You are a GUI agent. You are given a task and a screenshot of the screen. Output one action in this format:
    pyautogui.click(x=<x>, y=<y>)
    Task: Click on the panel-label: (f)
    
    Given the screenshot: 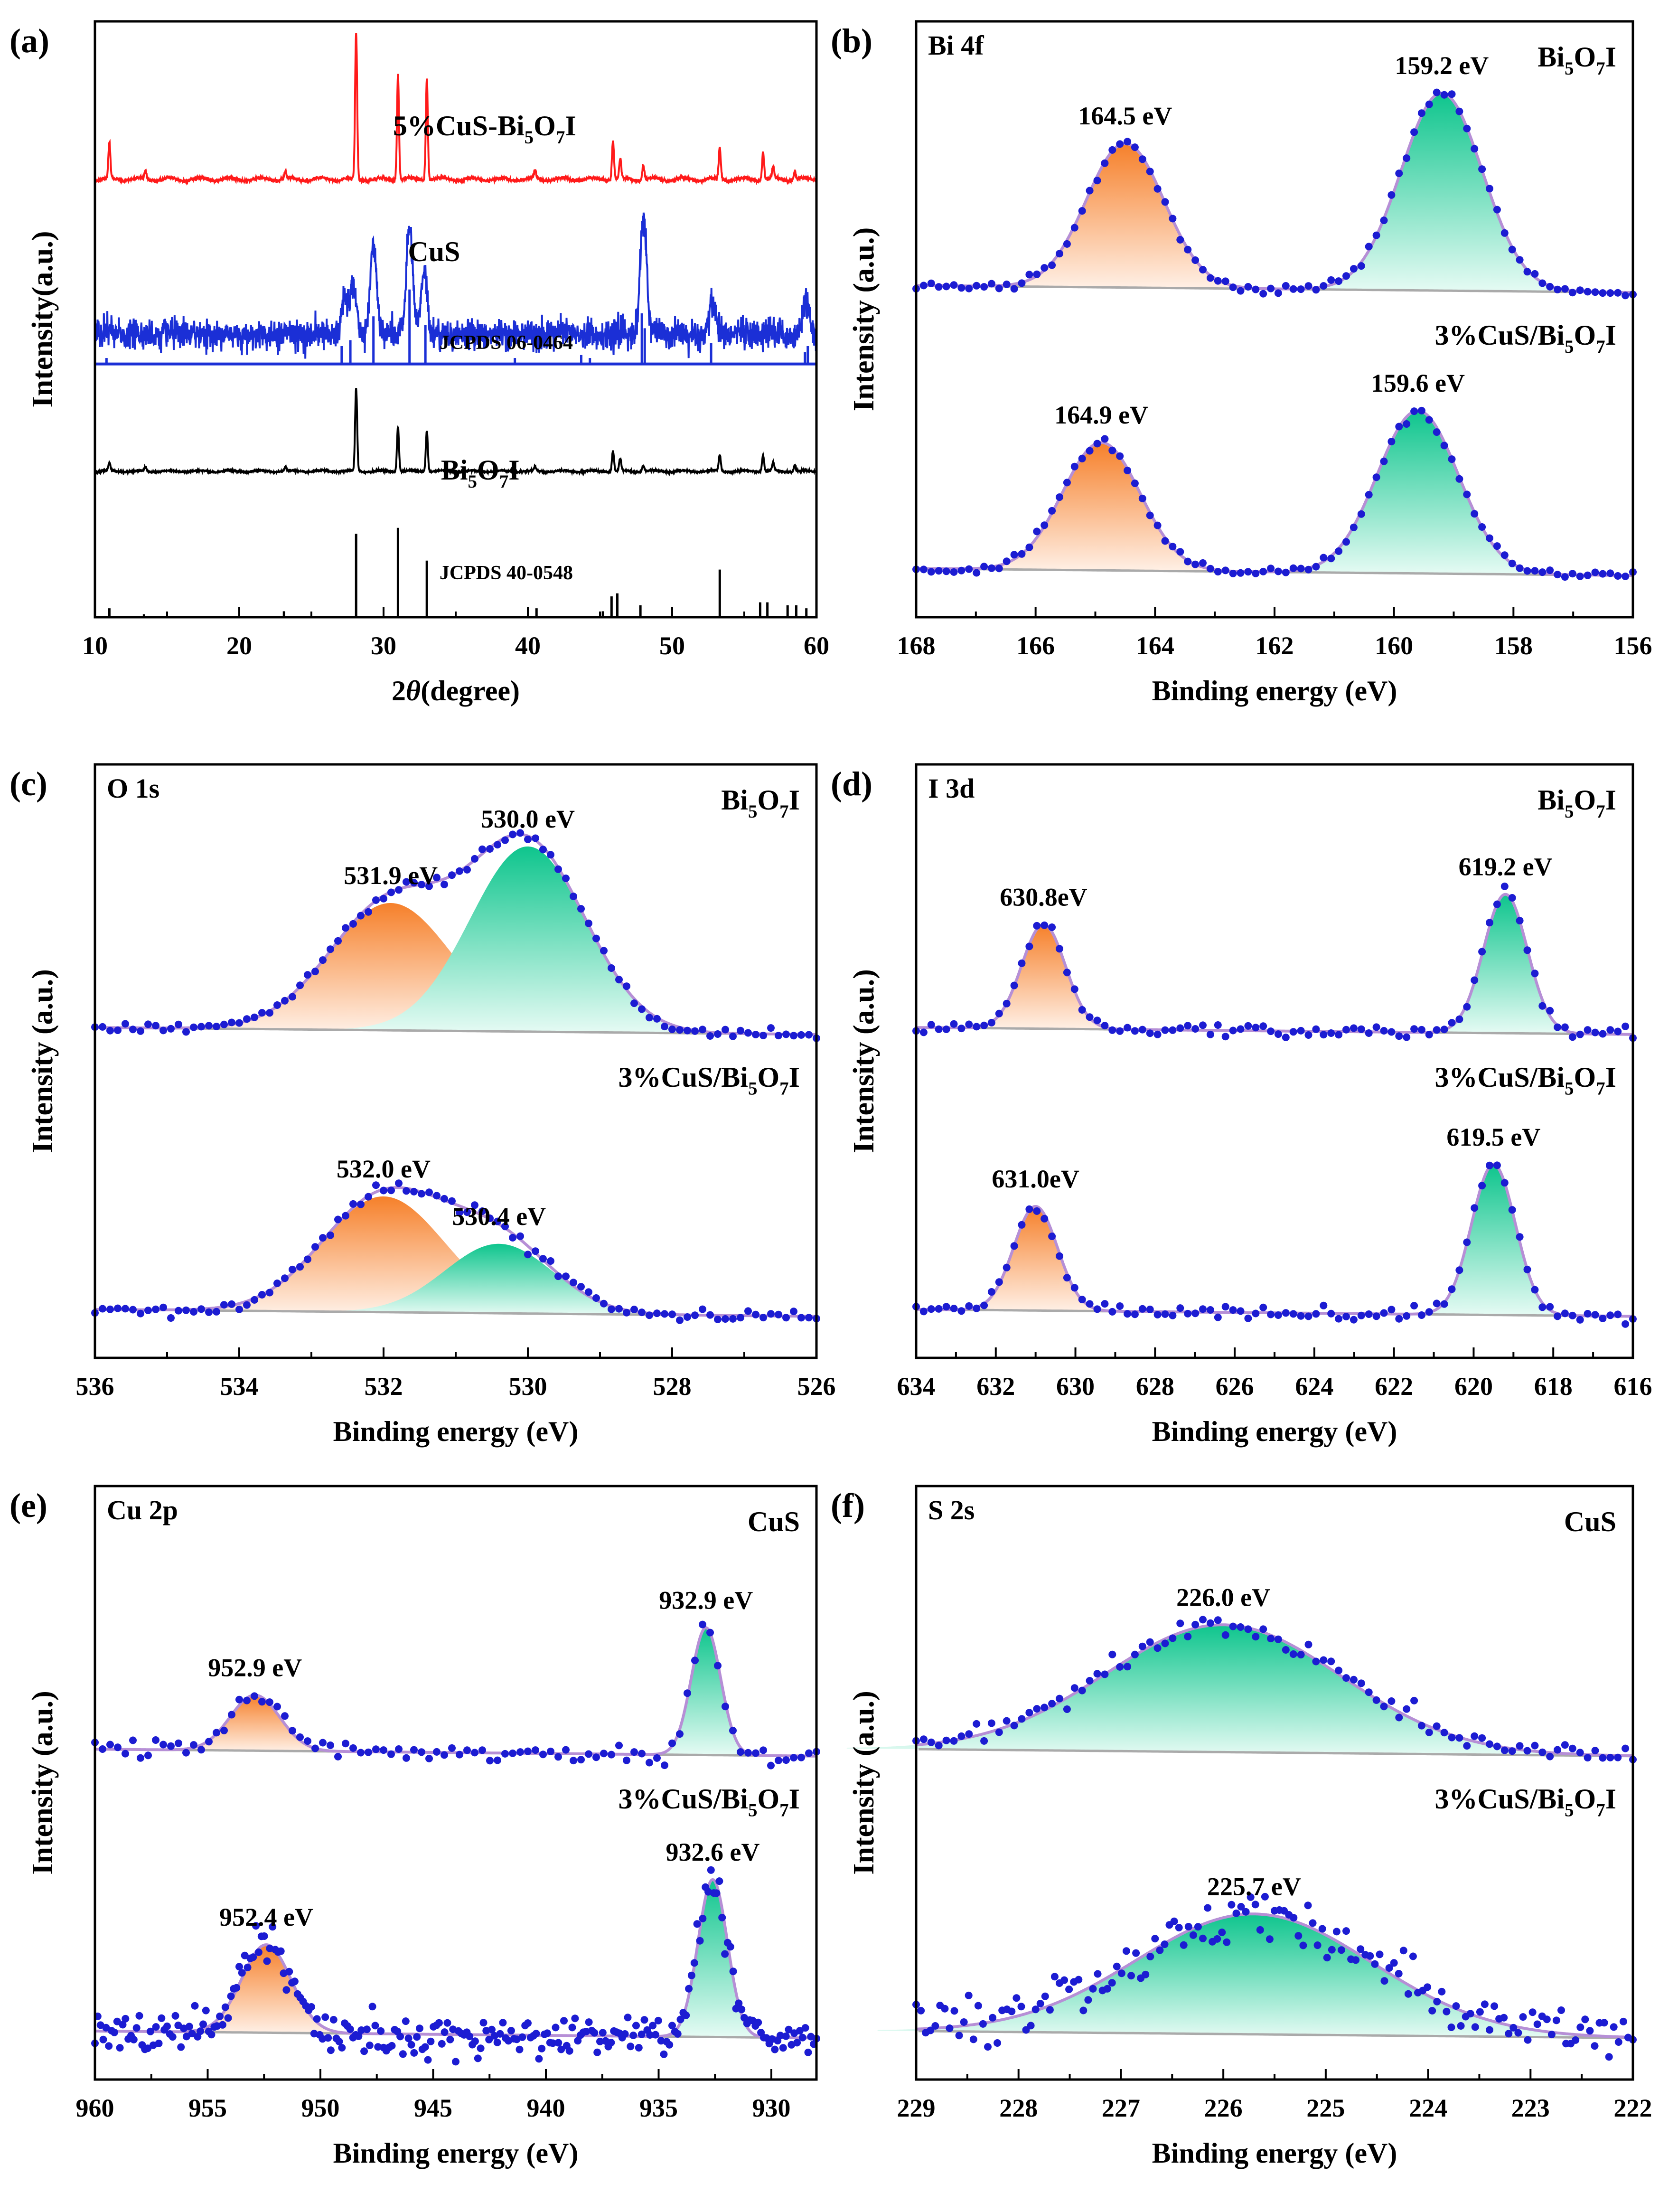 What is the action you would take?
    pyautogui.click(x=848, y=1506)
    